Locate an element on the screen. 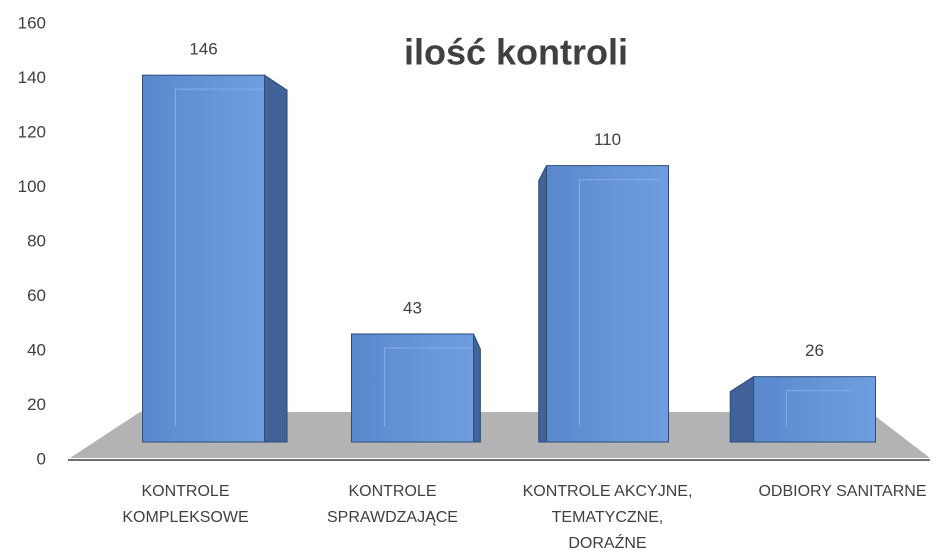  y-tick-label: 40 is located at coordinates (36, 349).